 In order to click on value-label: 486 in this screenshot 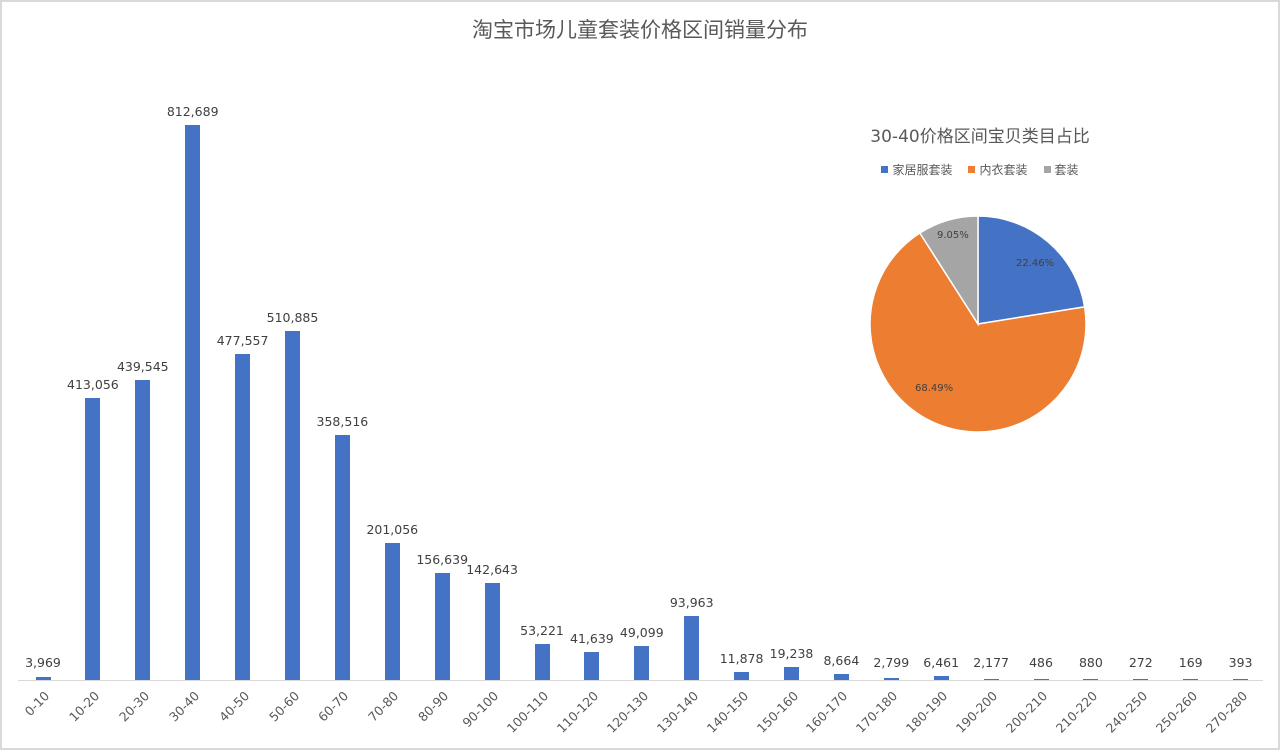, I will do `click(1041, 662)`.